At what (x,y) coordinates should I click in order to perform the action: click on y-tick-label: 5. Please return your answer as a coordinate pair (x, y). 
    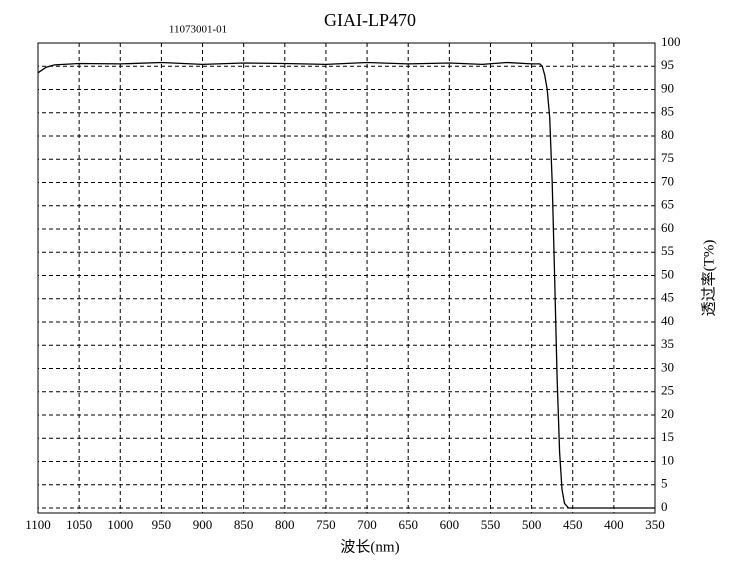
    Looking at the image, I should click on (664, 483).